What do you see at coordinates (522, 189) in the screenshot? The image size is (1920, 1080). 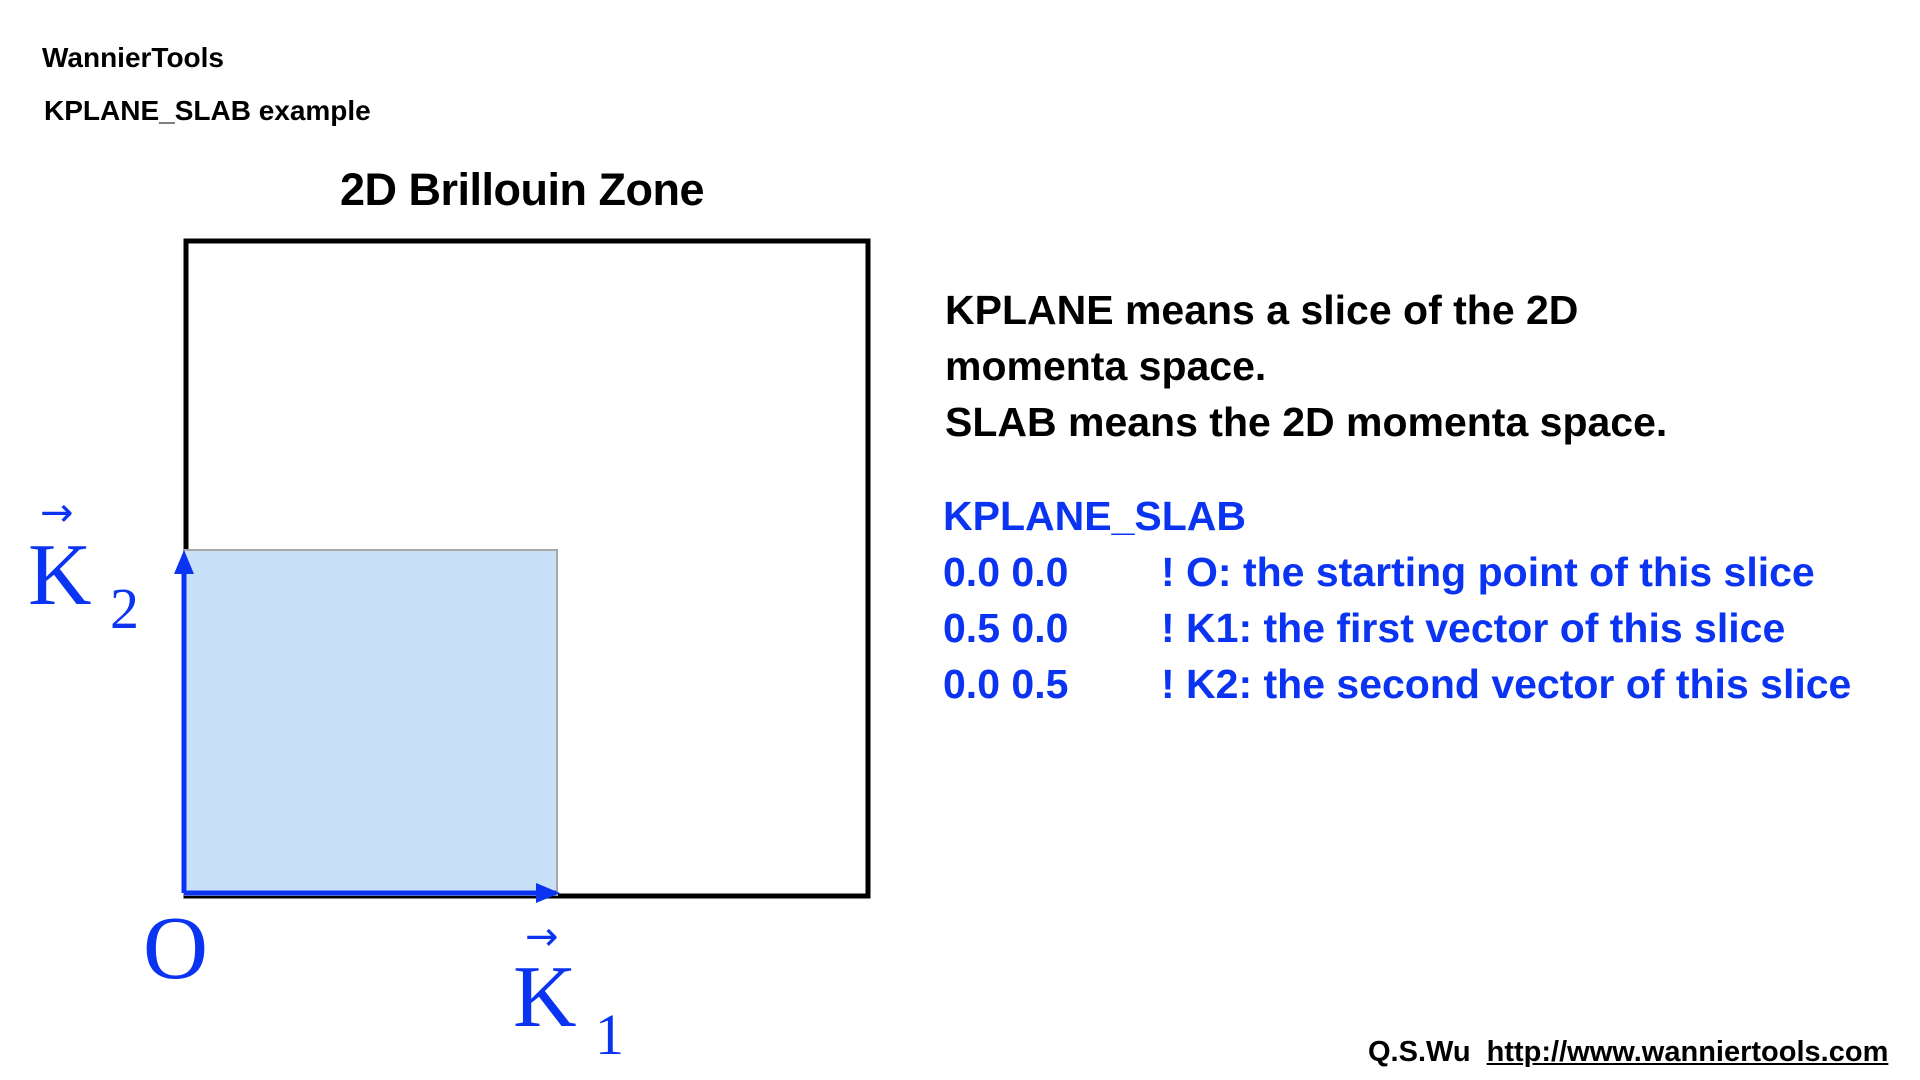 I see `diagram-title: 2D Brillouin Zone` at bounding box center [522, 189].